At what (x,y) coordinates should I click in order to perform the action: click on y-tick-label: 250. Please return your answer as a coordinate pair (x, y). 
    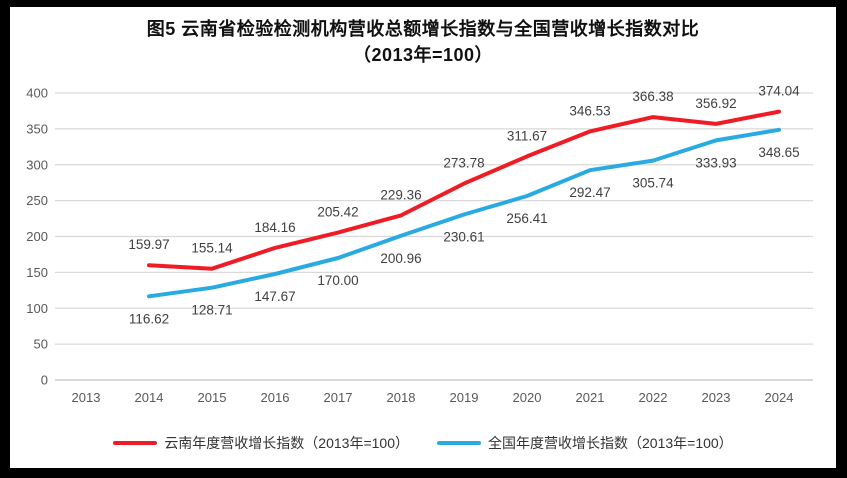
    Looking at the image, I should click on (37, 200).